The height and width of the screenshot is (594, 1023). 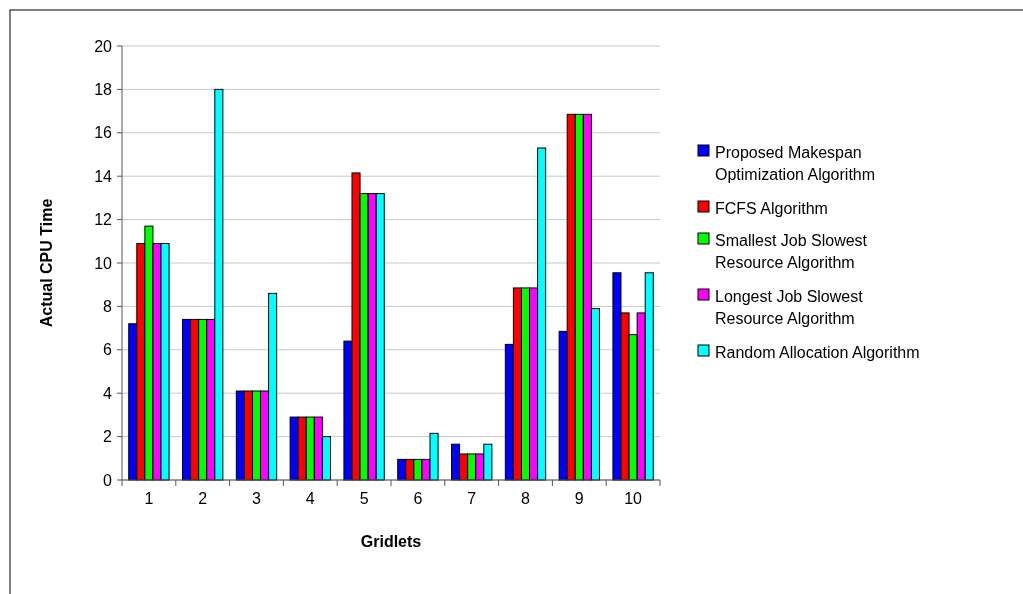 I want to click on y-tick-label: 12, so click(x=103, y=220).